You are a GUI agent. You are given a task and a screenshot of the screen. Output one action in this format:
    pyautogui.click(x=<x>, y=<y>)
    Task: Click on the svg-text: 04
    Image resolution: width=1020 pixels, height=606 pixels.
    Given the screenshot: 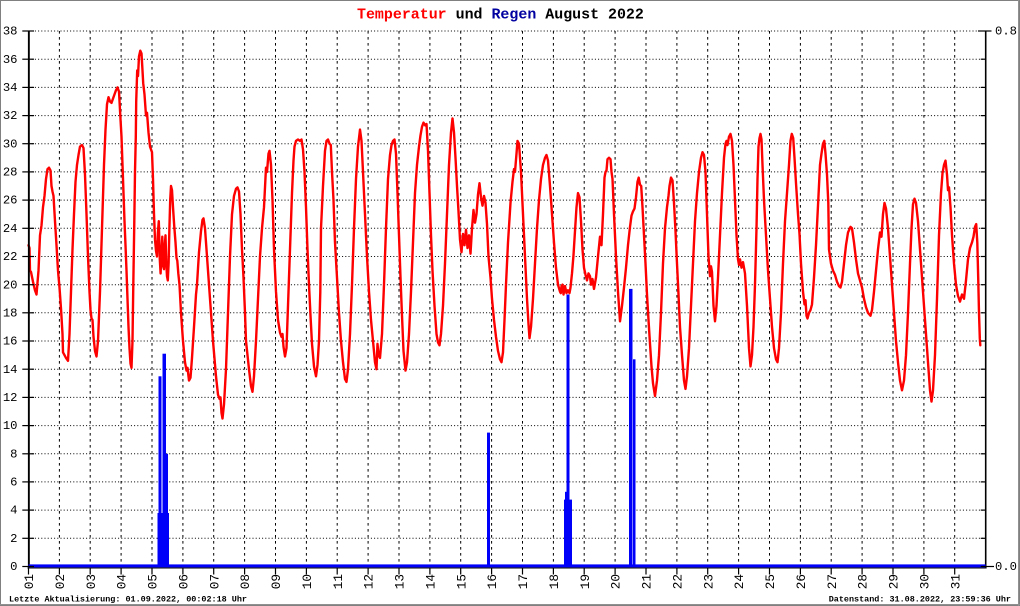 What is the action you would take?
    pyautogui.click(x=122, y=581)
    